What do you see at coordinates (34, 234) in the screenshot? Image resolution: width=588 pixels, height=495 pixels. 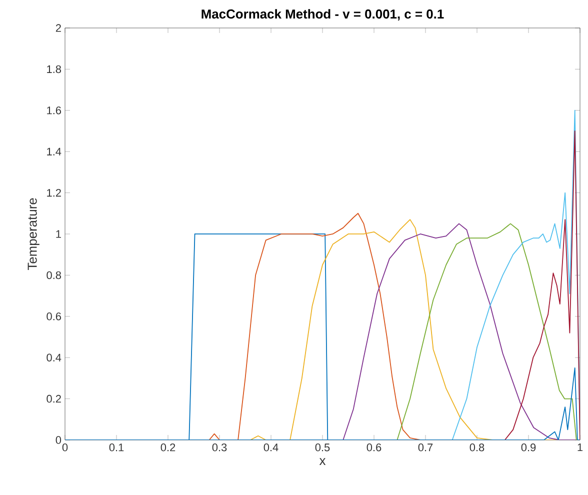 I see `y-axis-title: Temperature` at bounding box center [34, 234].